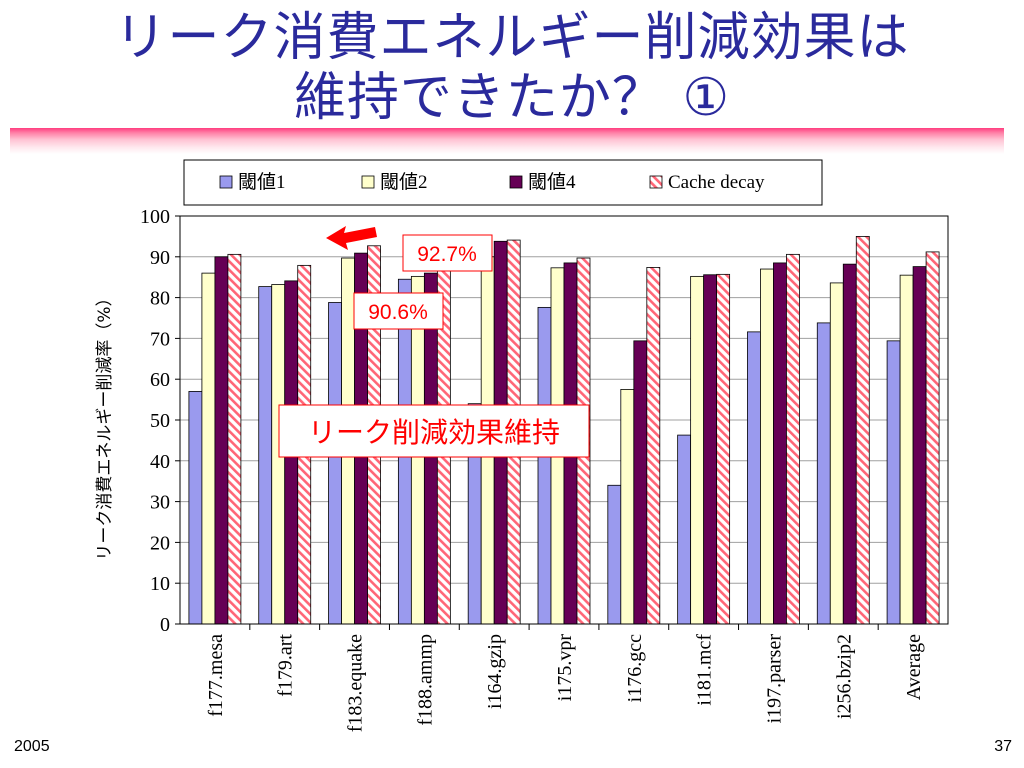 This screenshot has height=768, width=1024. I want to click on bar-i176.gcc-series-2, so click(627, 506).